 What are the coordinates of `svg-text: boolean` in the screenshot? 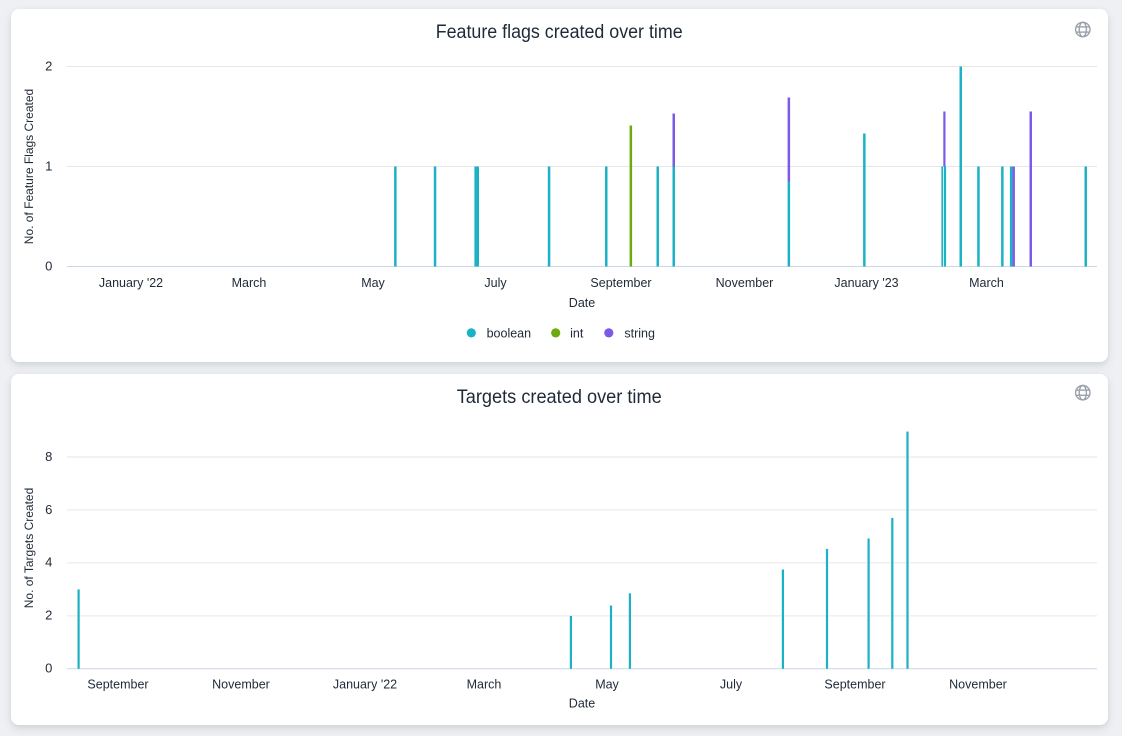 It's located at (509, 333).